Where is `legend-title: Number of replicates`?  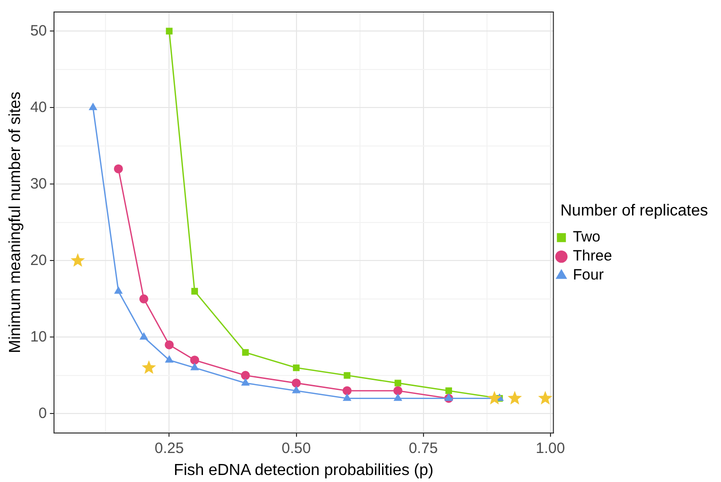
legend-title: Number of replicates is located at coordinates (634, 211).